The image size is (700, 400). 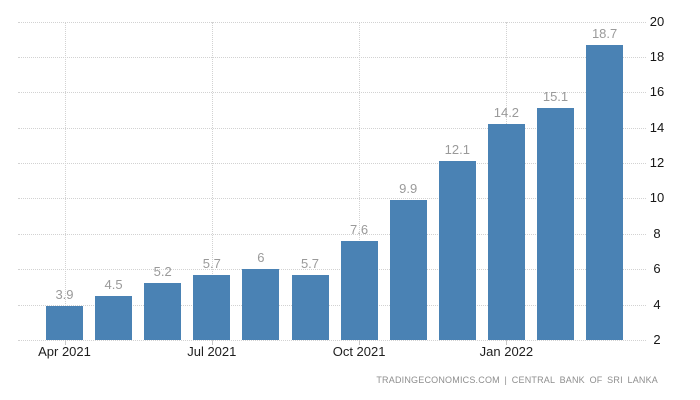 I want to click on bar-value-label: 7.6, so click(x=359, y=229).